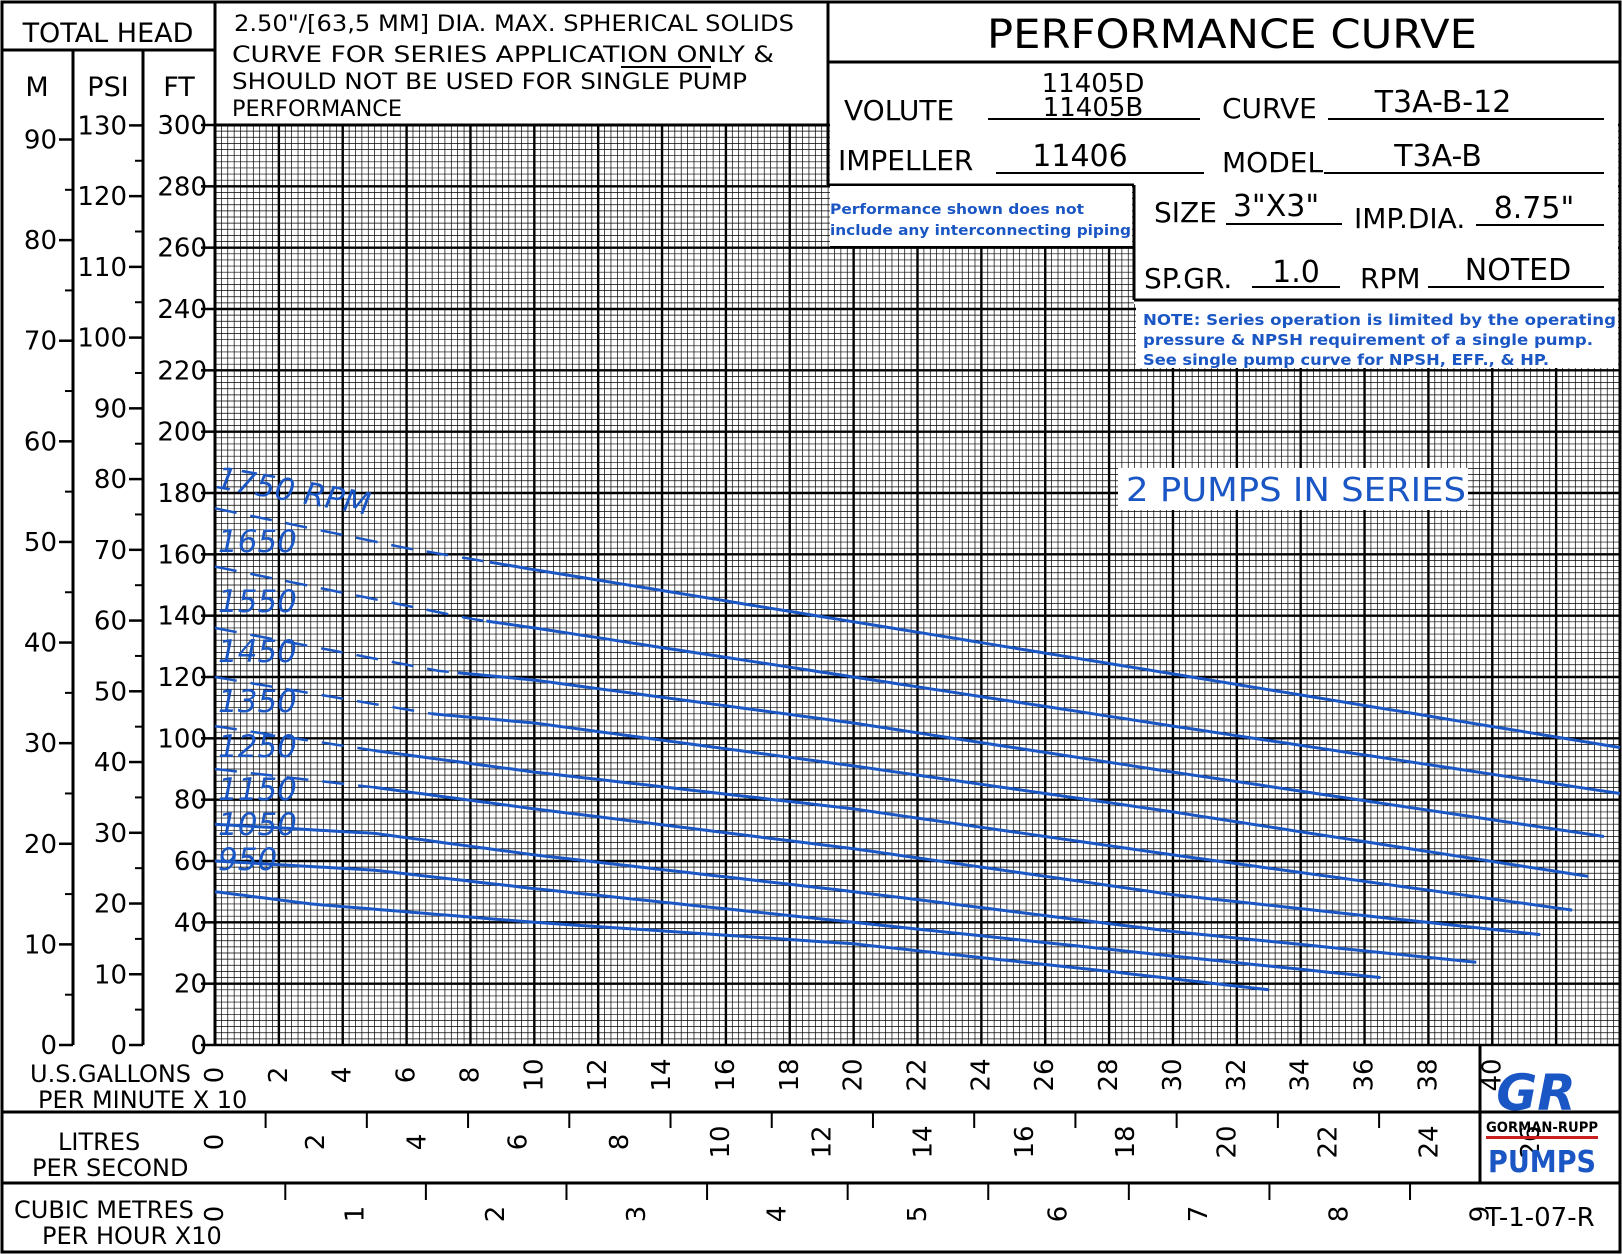 The image size is (1622, 1254). I want to click on m-axis-tick-30: 30, so click(40, 744).